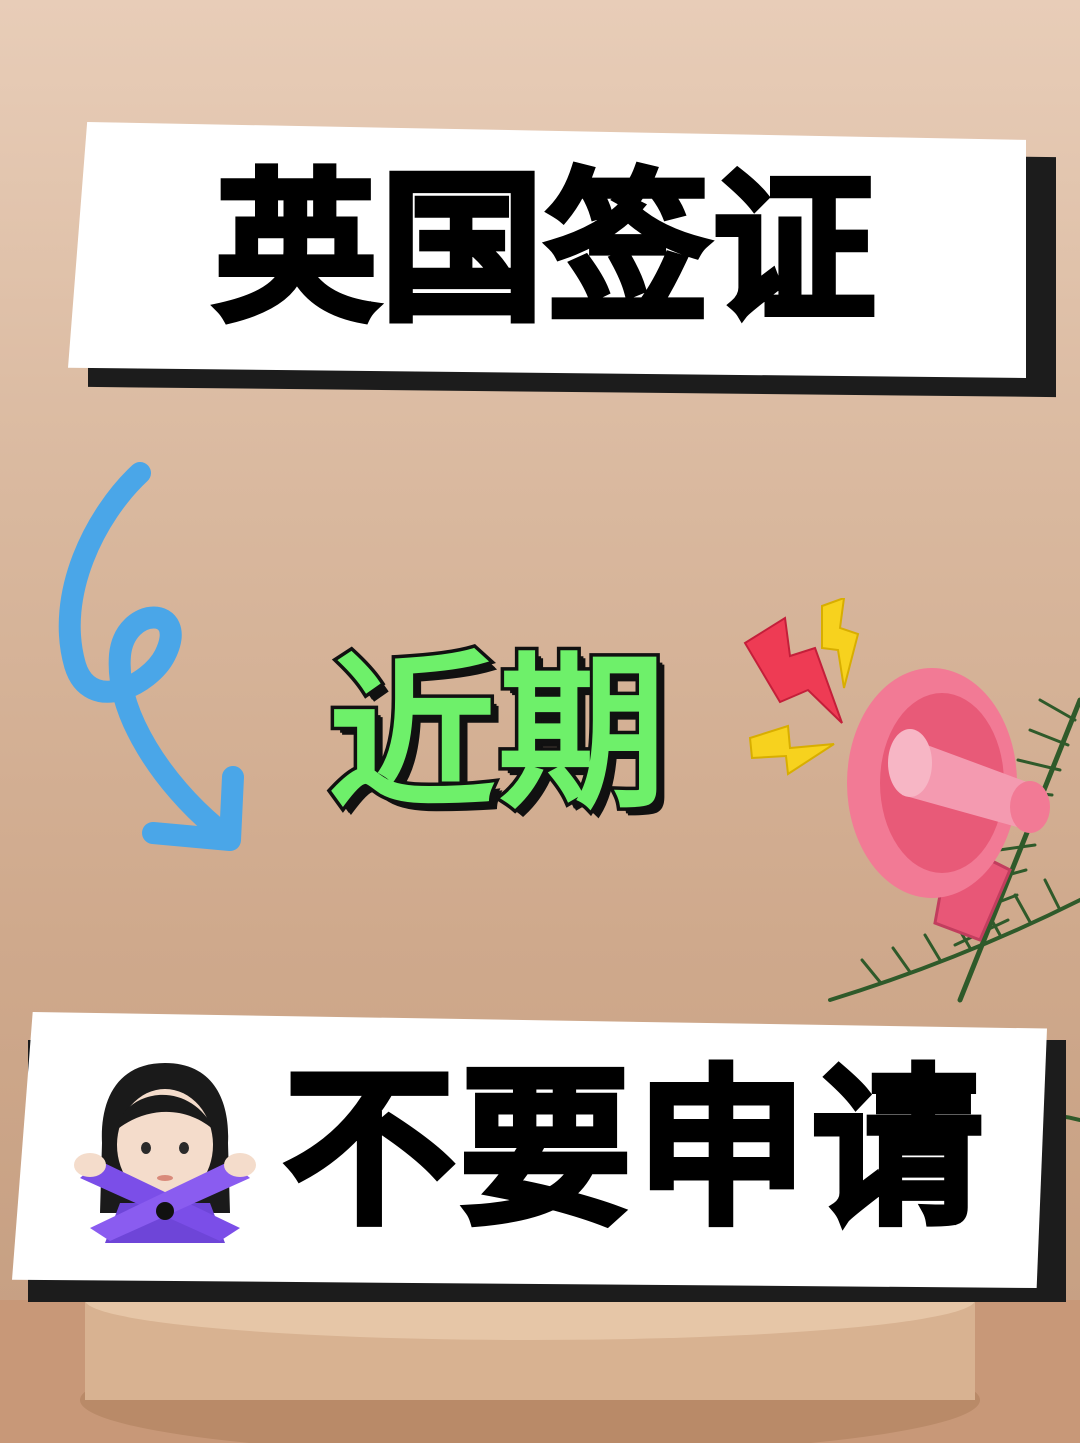 The image size is (1080, 1443). Describe the element at coordinates (967, 782) in the screenshot. I see `megaphone-body` at that location.